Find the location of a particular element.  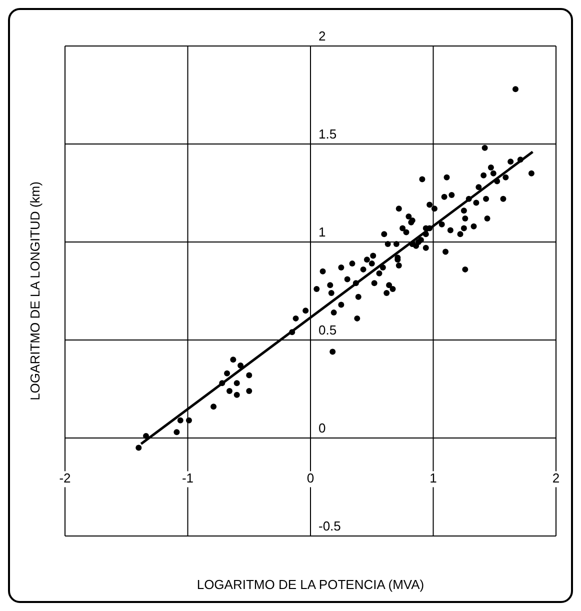

y-axis-title: LOGARITMO DE LA LONGITUD (km) is located at coordinates (35, 291).